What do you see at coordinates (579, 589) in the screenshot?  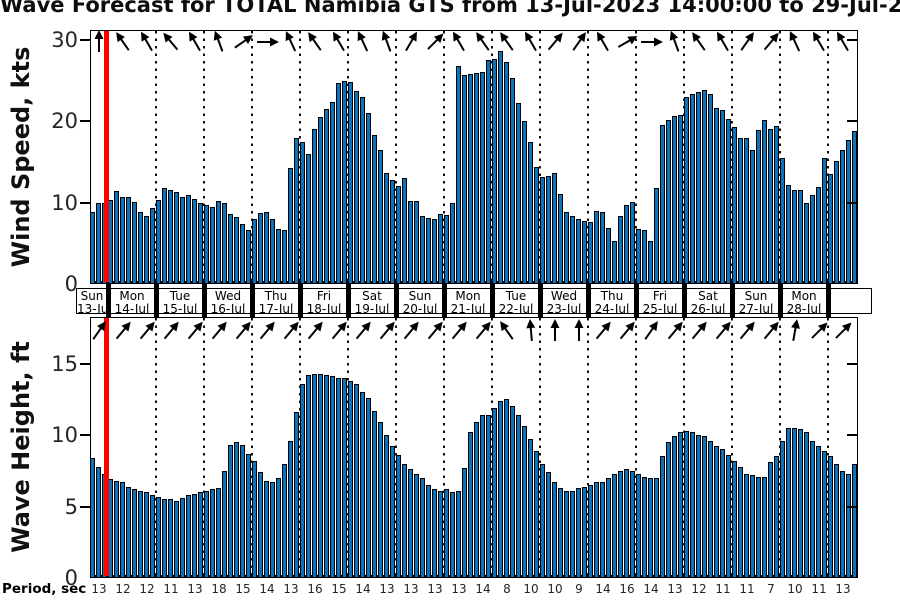 I see `period-value: 9` at bounding box center [579, 589].